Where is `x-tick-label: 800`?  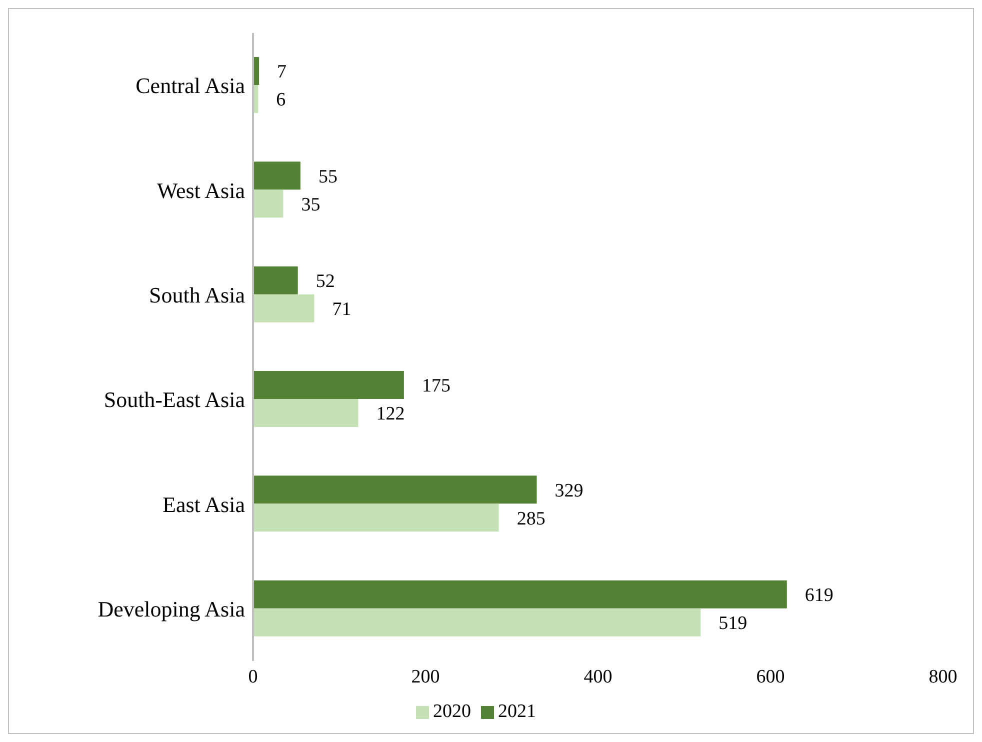
x-tick-label: 800 is located at coordinates (943, 677).